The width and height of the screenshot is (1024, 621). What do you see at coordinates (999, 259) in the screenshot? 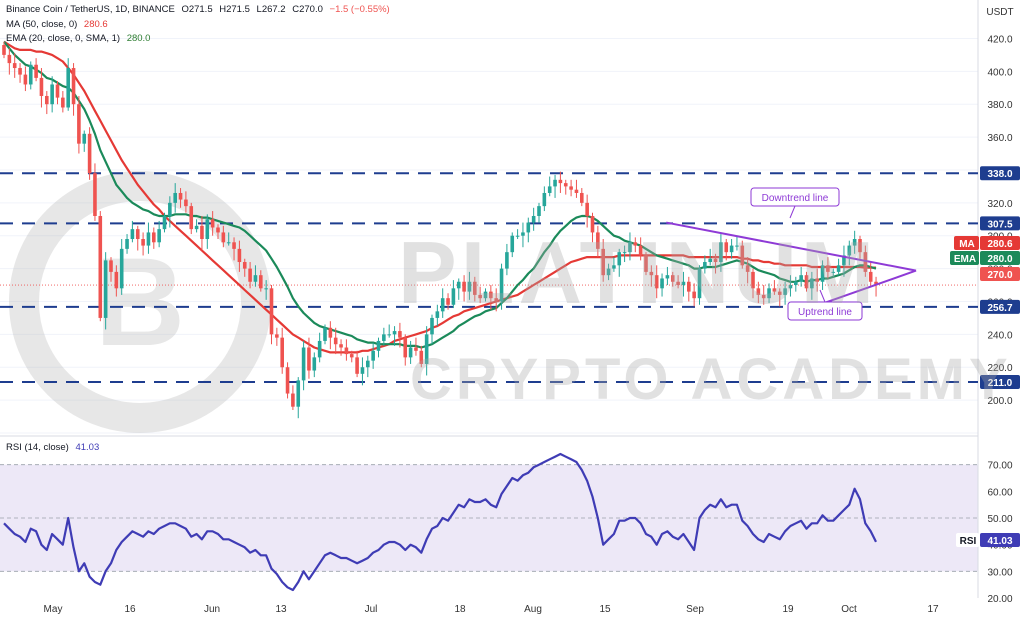
I see `ema-value-tag-value: 280.0` at bounding box center [999, 259].